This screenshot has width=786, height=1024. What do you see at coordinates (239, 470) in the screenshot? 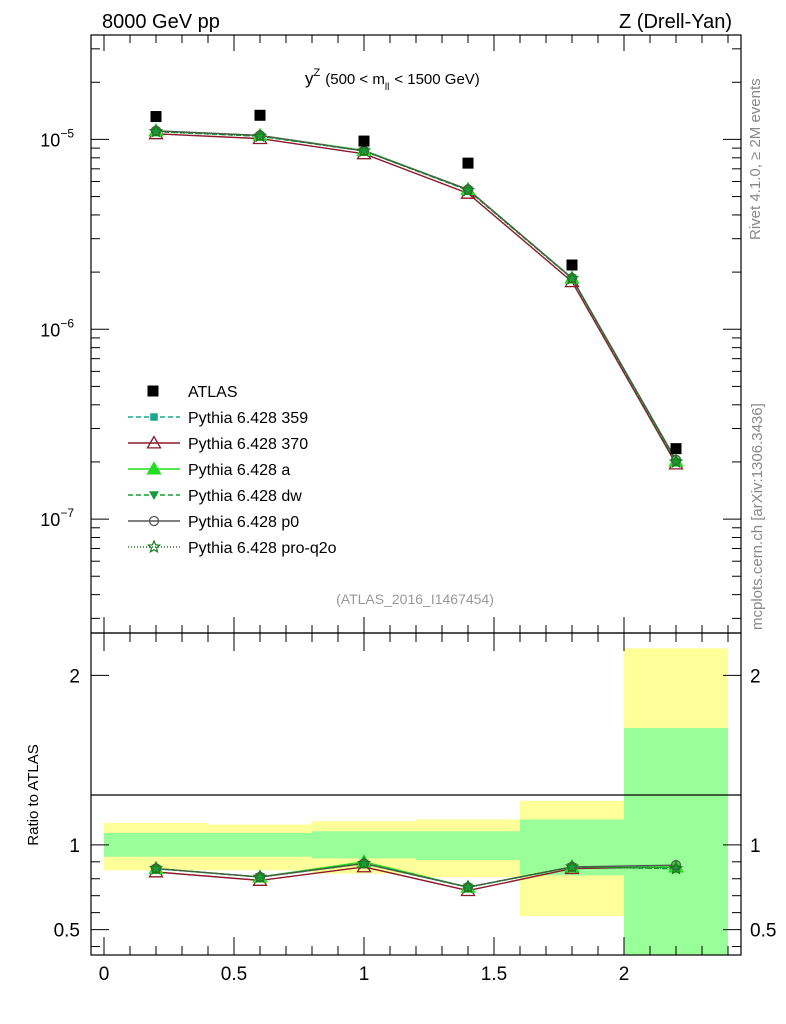
I see `legend-label: Pythia 6.428 a` at bounding box center [239, 470].